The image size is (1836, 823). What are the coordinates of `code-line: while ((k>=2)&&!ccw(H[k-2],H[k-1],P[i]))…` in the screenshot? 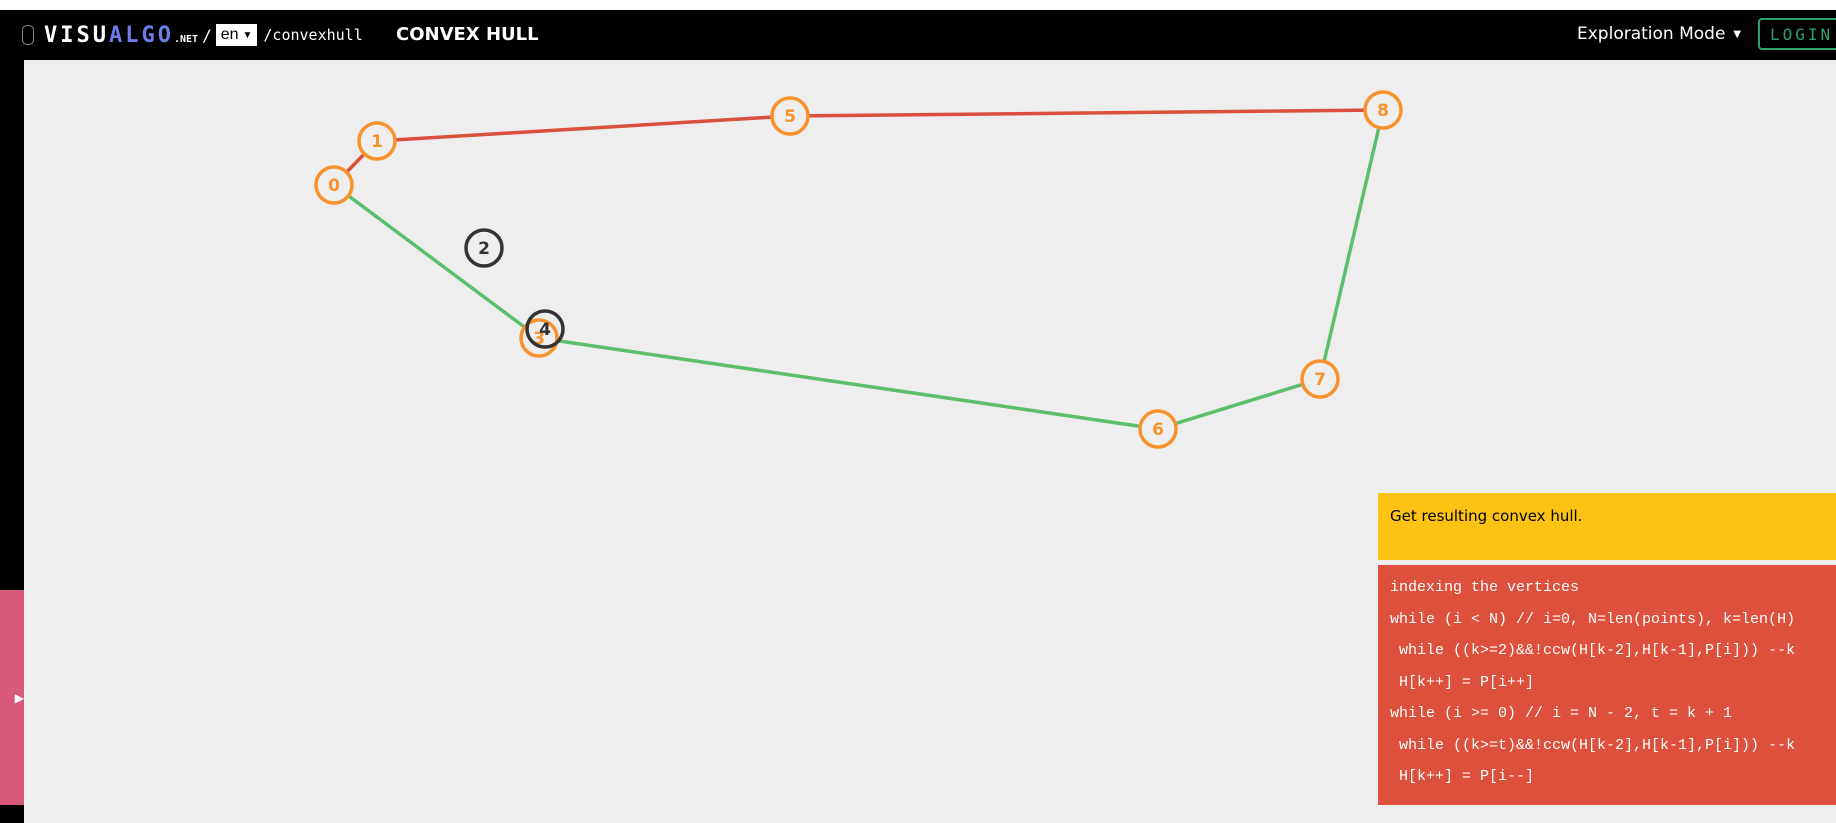 It's located at (1593, 650).